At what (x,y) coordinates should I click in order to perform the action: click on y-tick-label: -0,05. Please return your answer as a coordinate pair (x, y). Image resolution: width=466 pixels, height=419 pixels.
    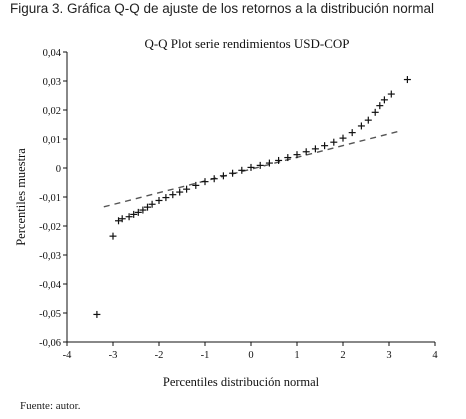
    Looking at the image, I should click on (50, 314).